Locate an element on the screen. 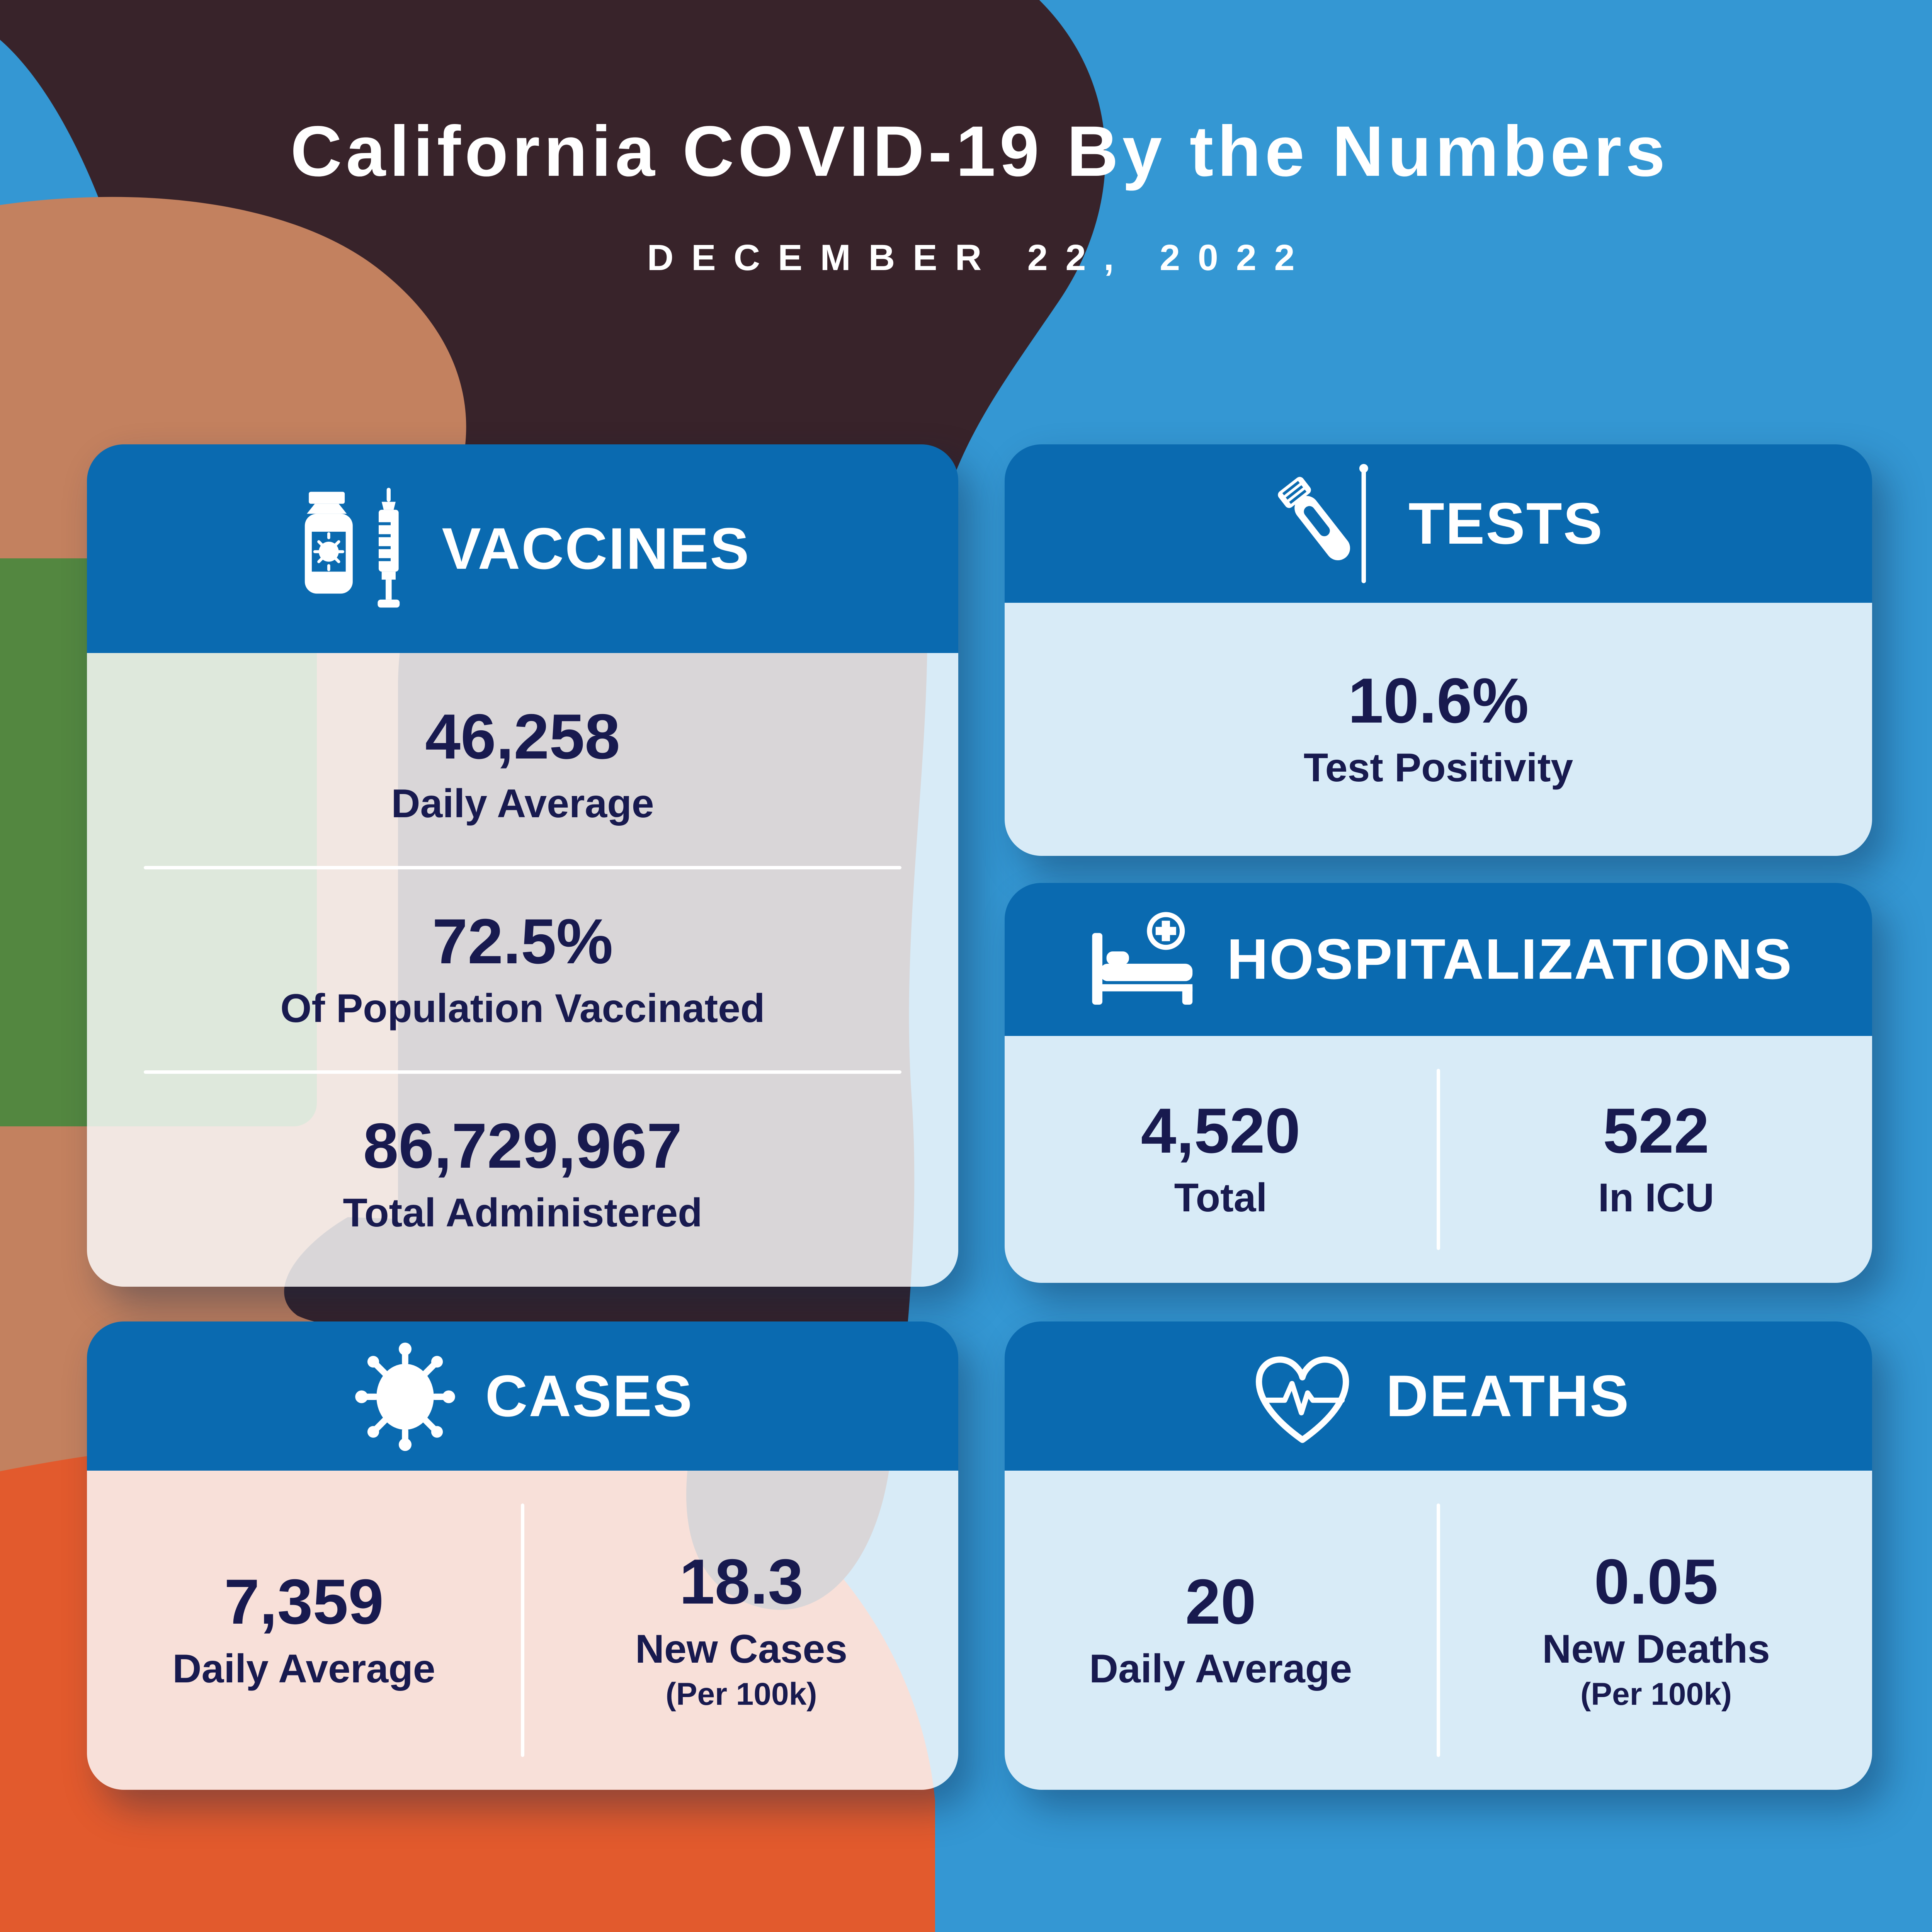  stat-value: 72.5% is located at coordinates (522, 941).